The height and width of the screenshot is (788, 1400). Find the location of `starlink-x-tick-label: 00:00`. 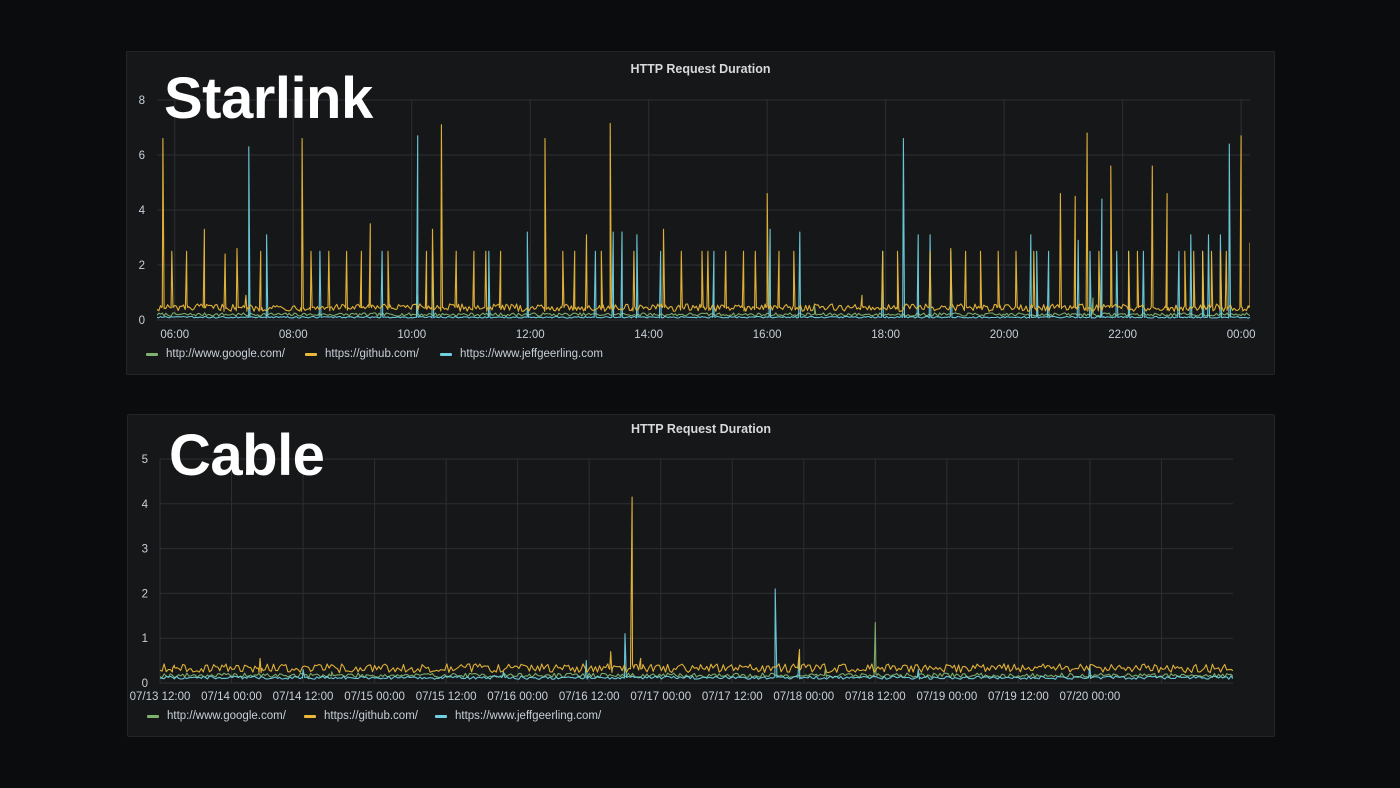

starlink-x-tick-label: 00:00 is located at coordinates (1241, 335).